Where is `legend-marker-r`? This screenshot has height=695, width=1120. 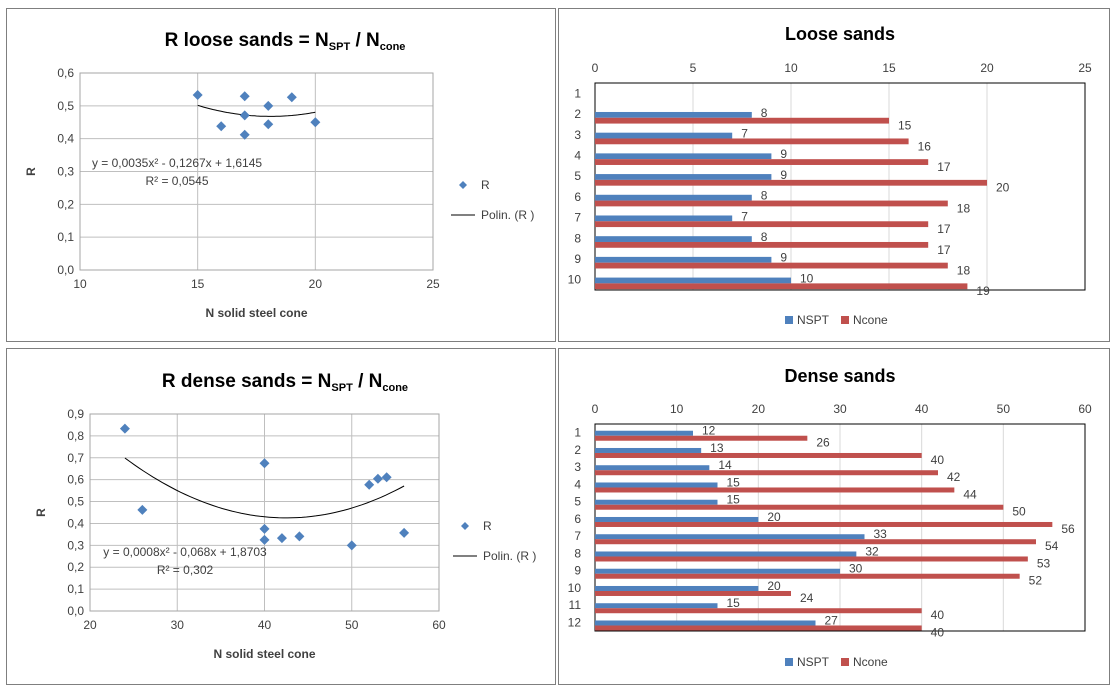
legend-marker-r is located at coordinates (465, 526).